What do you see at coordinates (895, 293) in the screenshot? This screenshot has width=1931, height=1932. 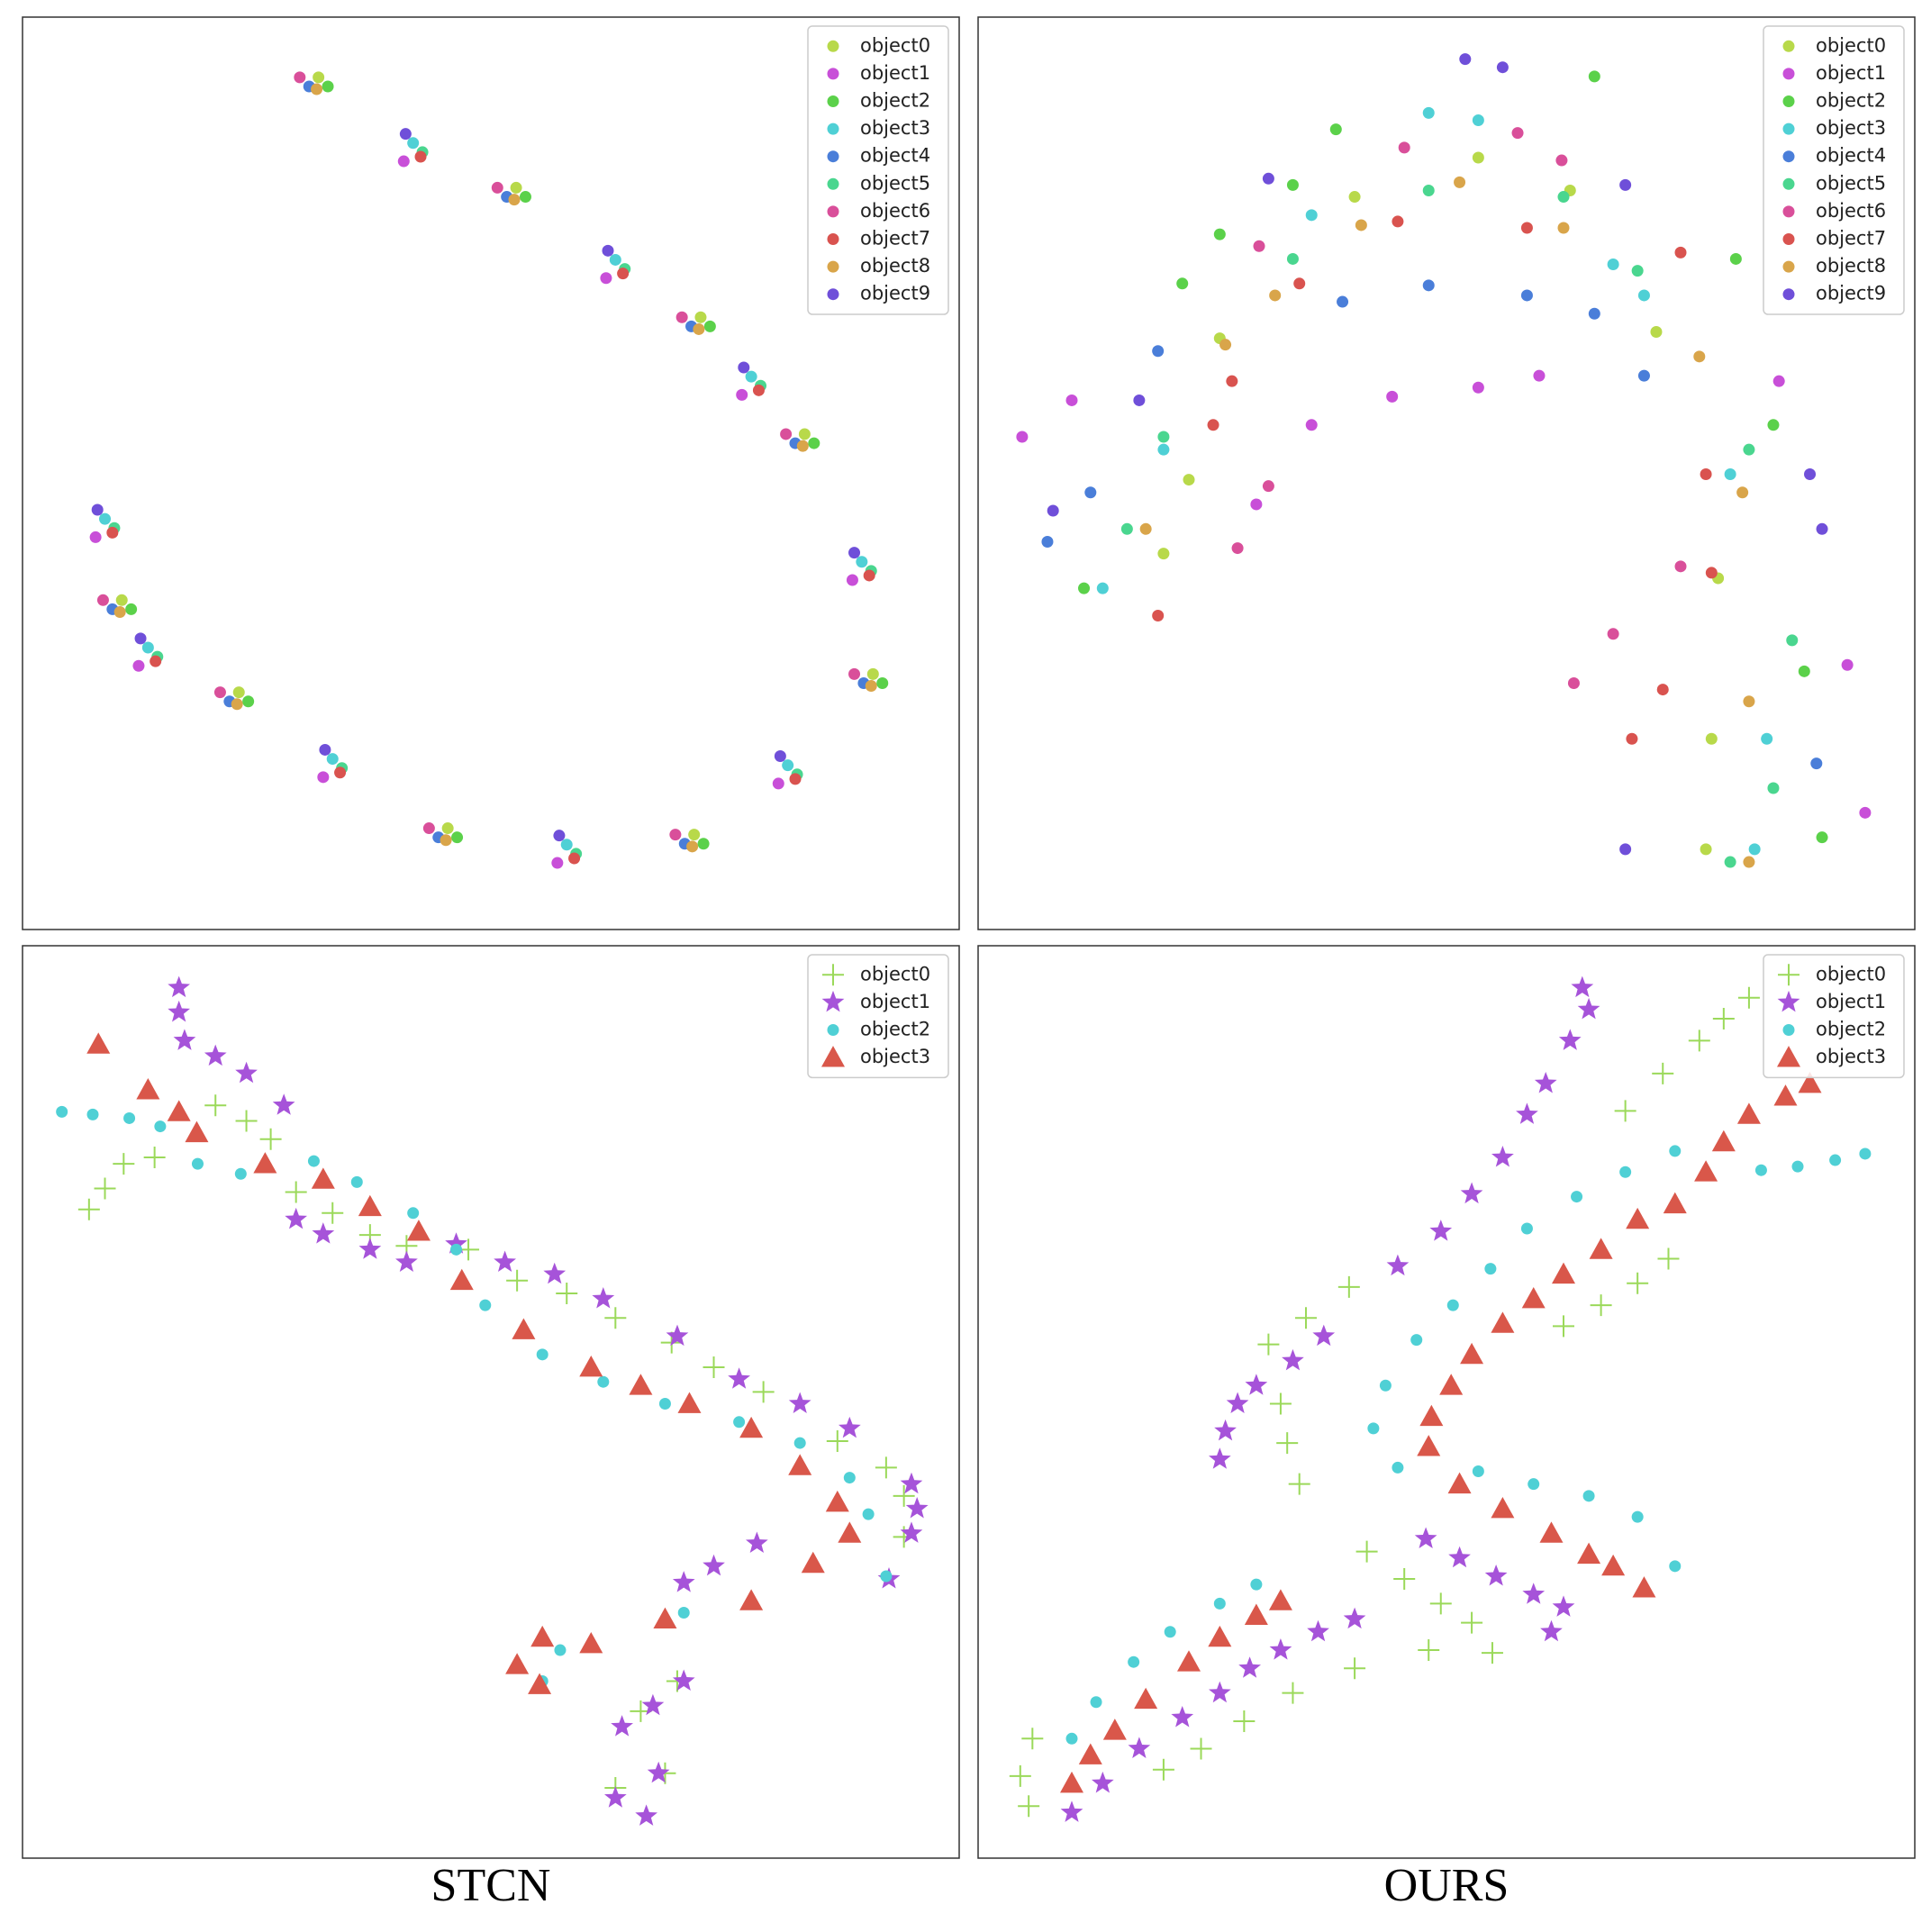 I see `legend-label: object9` at bounding box center [895, 293].